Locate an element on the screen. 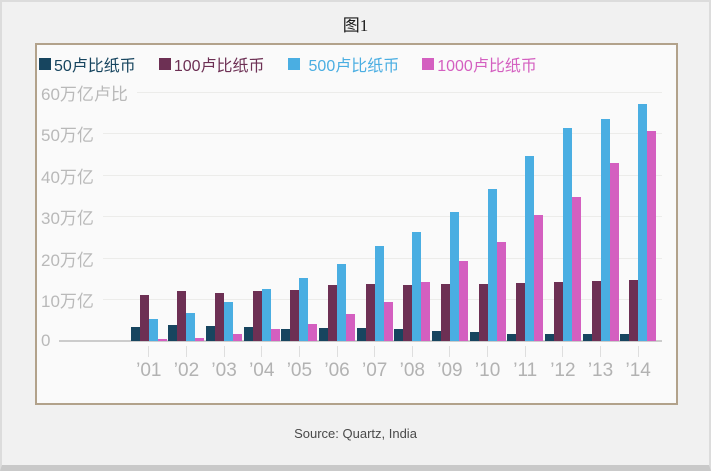 The height and width of the screenshot is (471, 711). legend-label: 1000卢比纸币 is located at coordinates (487, 66).